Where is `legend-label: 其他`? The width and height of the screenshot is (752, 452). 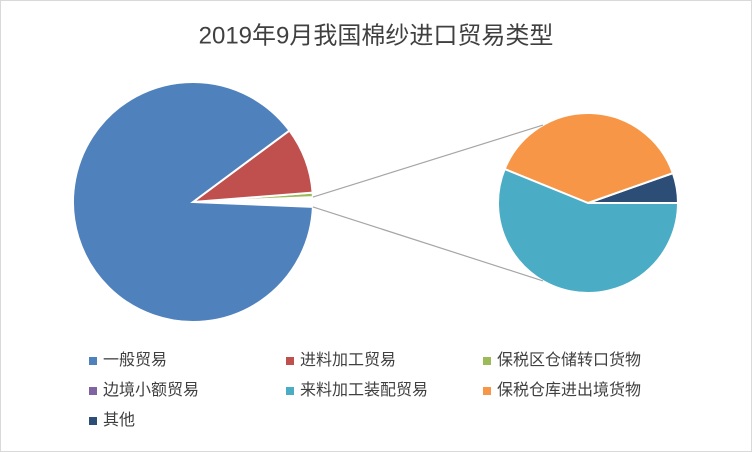
legend-label: 其他 is located at coordinates (119, 420).